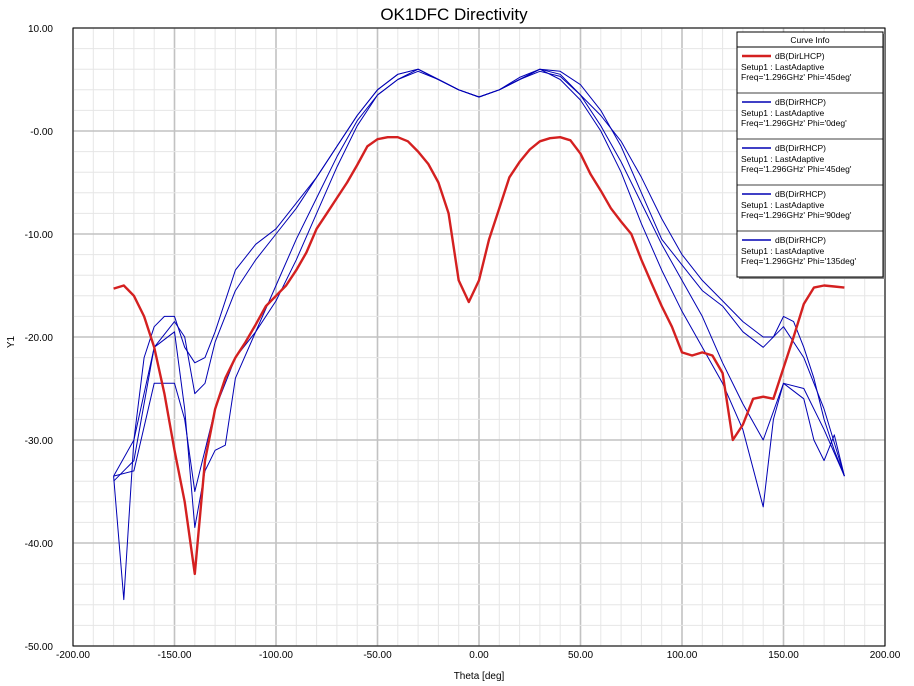 This screenshot has width=914, height=686. What do you see at coordinates (39, 441) in the screenshot?
I see `y-tick-label: -30.00` at bounding box center [39, 441].